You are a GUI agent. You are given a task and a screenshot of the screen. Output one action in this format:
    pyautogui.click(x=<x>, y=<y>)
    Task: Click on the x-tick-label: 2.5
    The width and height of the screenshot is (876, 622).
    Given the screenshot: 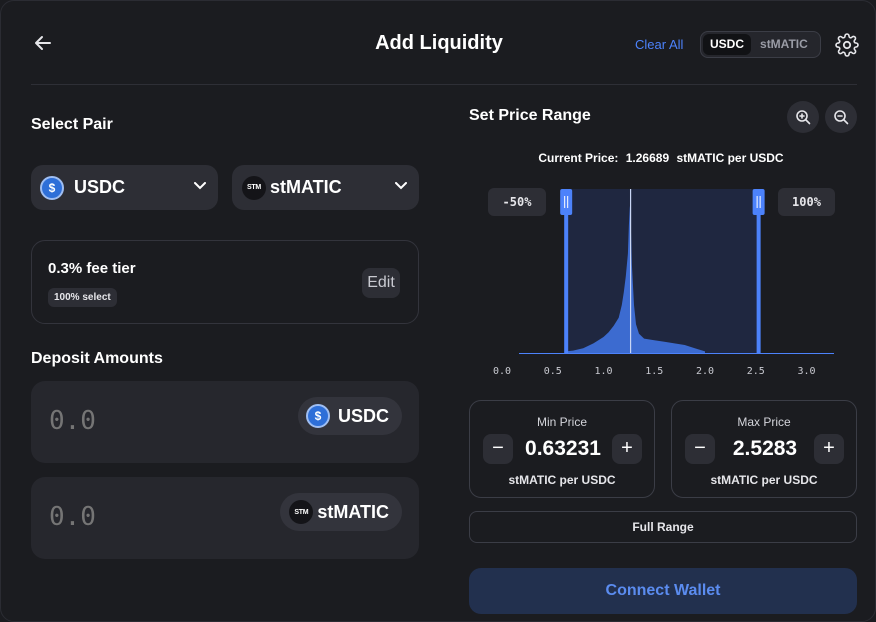 What is the action you would take?
    pyautogui.click(x=756, y=371)
    